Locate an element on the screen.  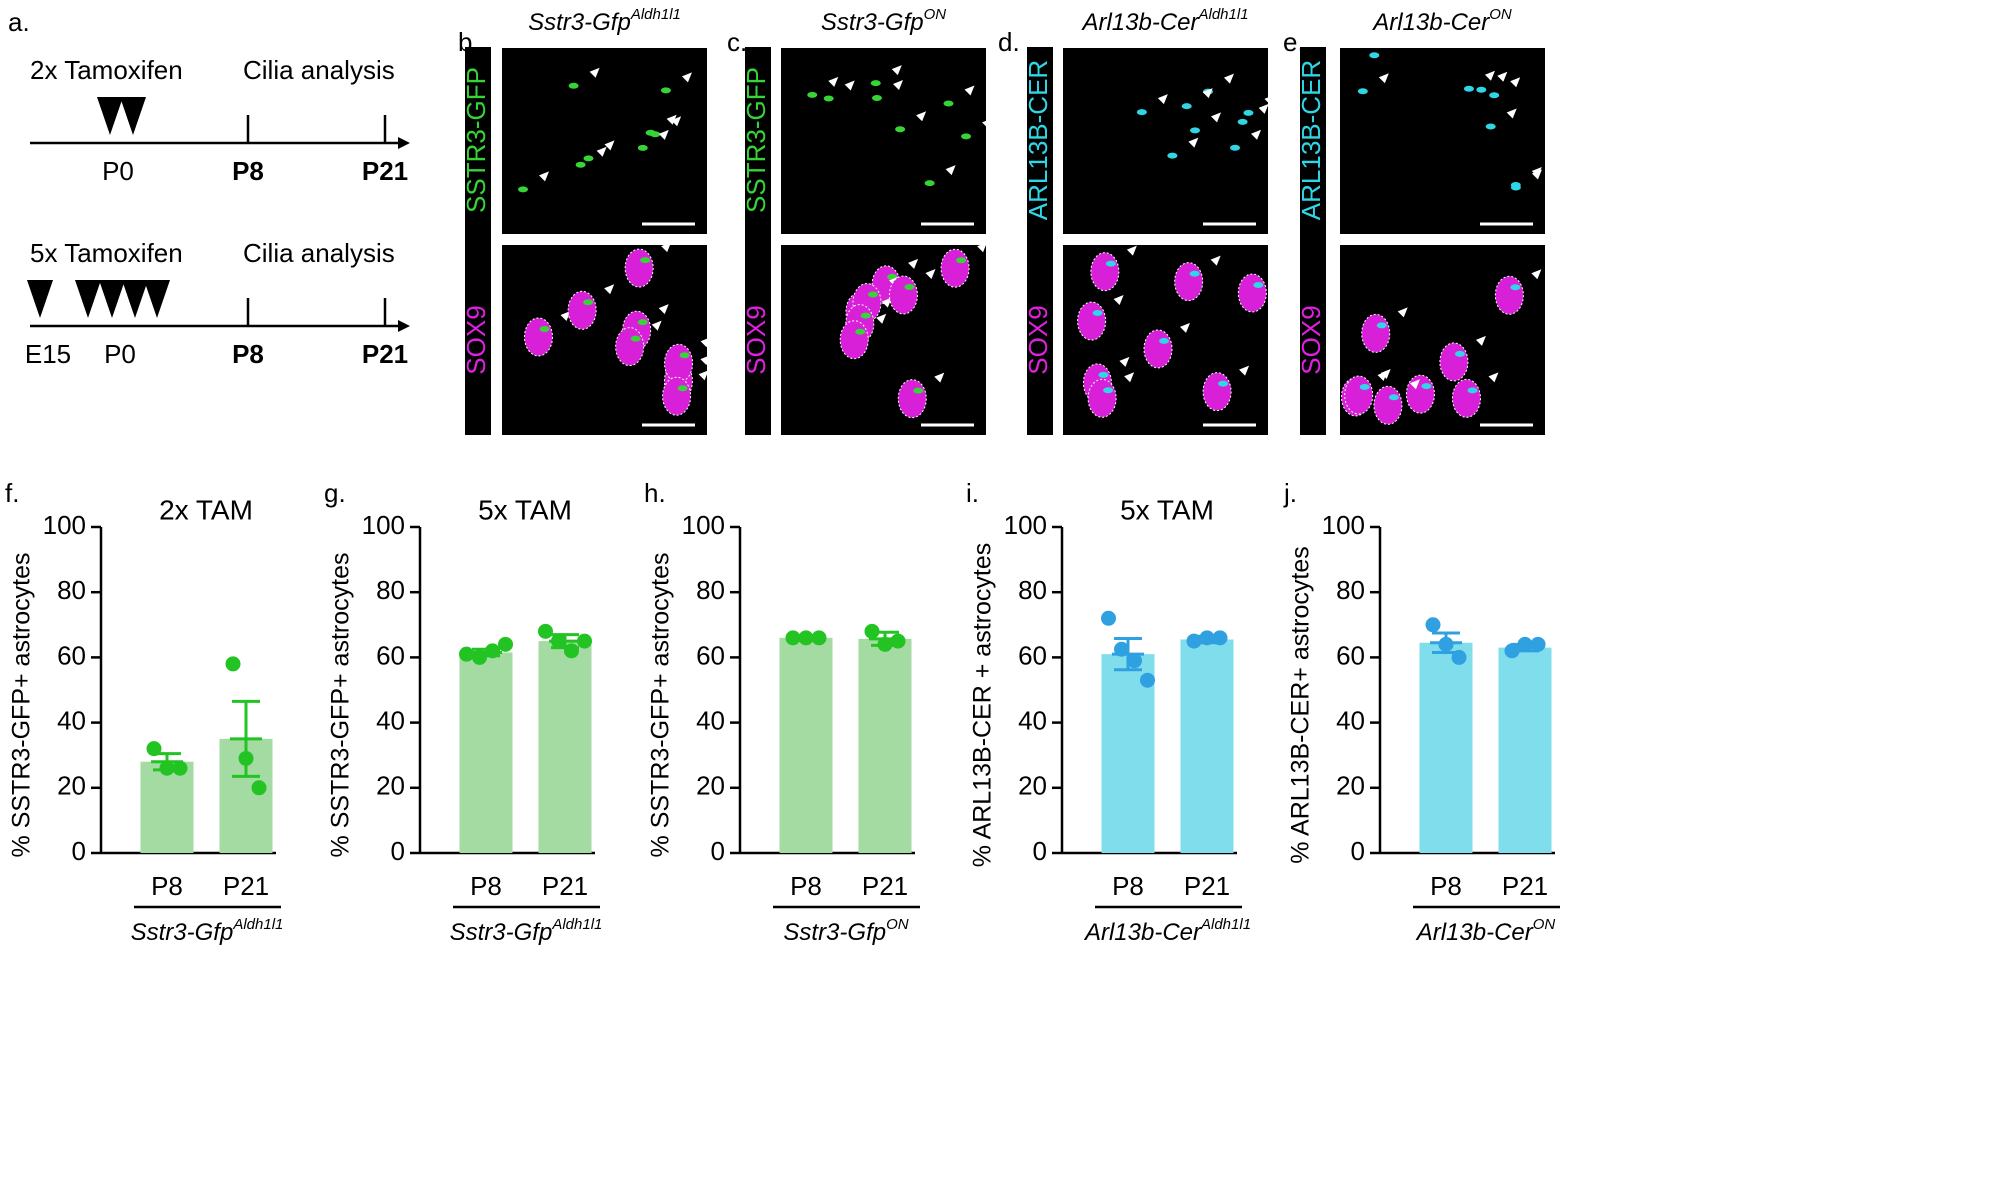
treatment: 5x Tamoxifen is located at coordinates (106, 253).